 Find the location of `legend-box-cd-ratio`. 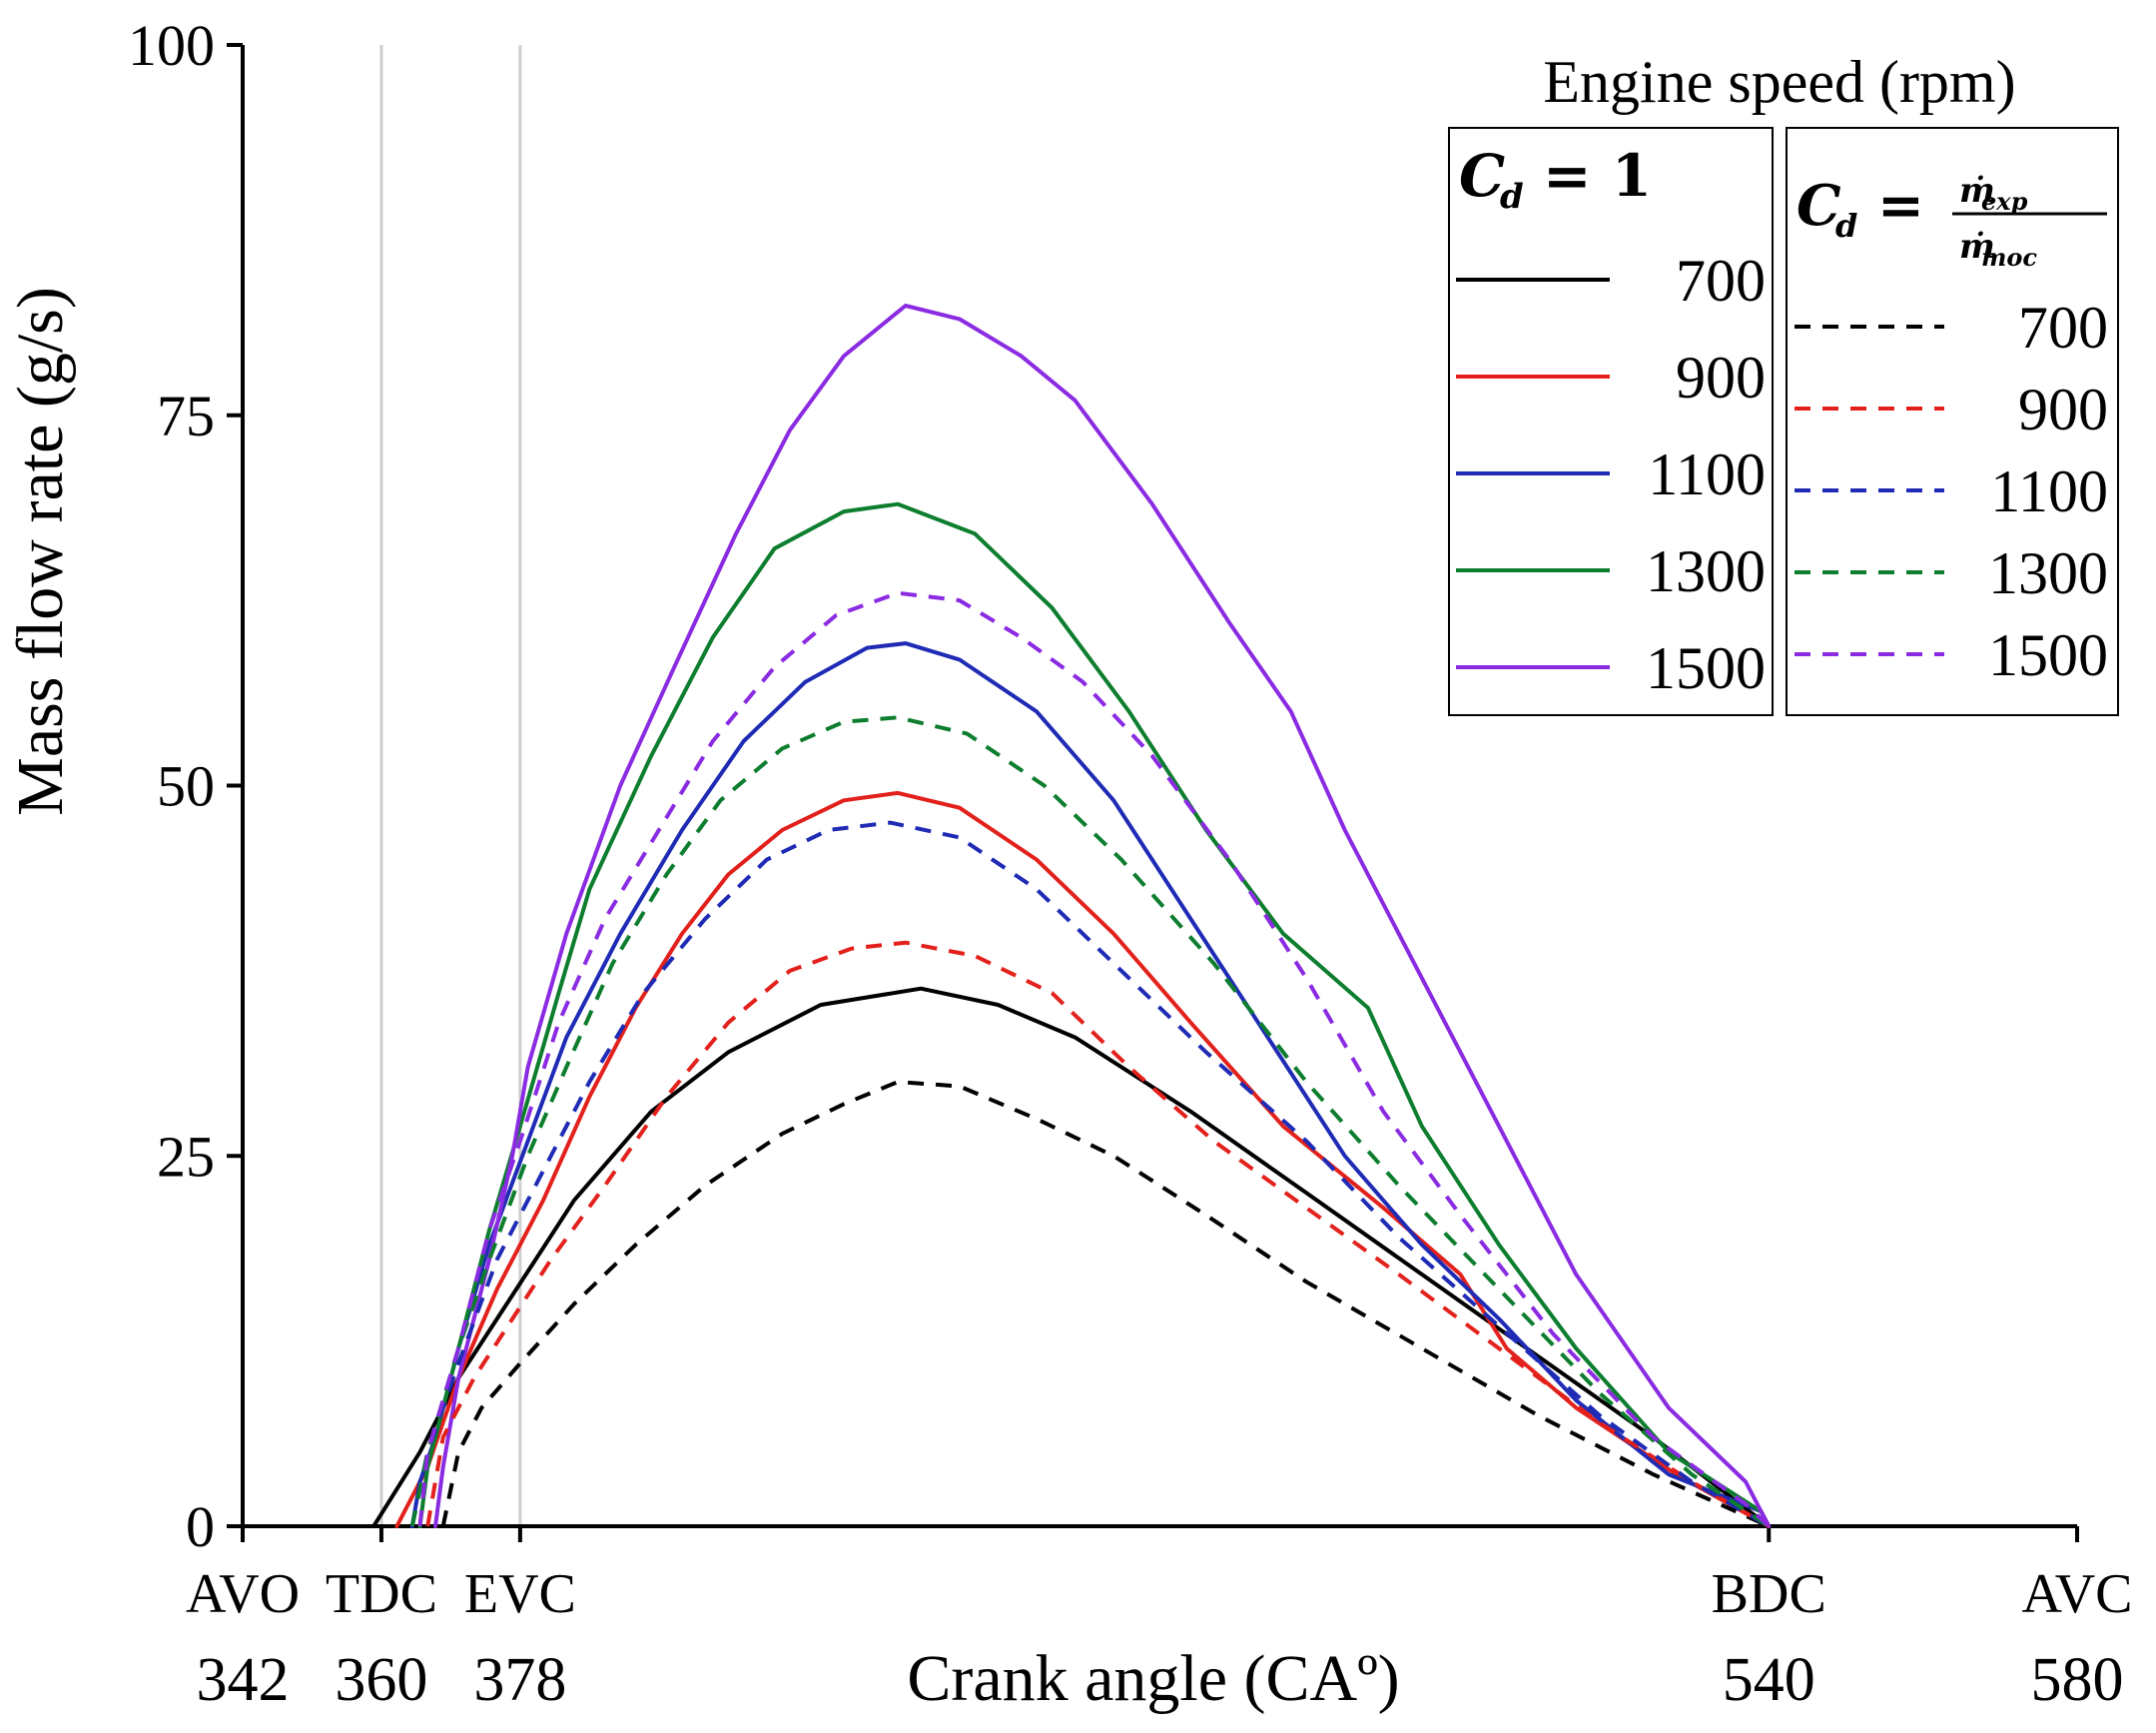

legend-box-cd-ratio is located at coordinates (1953, 421).